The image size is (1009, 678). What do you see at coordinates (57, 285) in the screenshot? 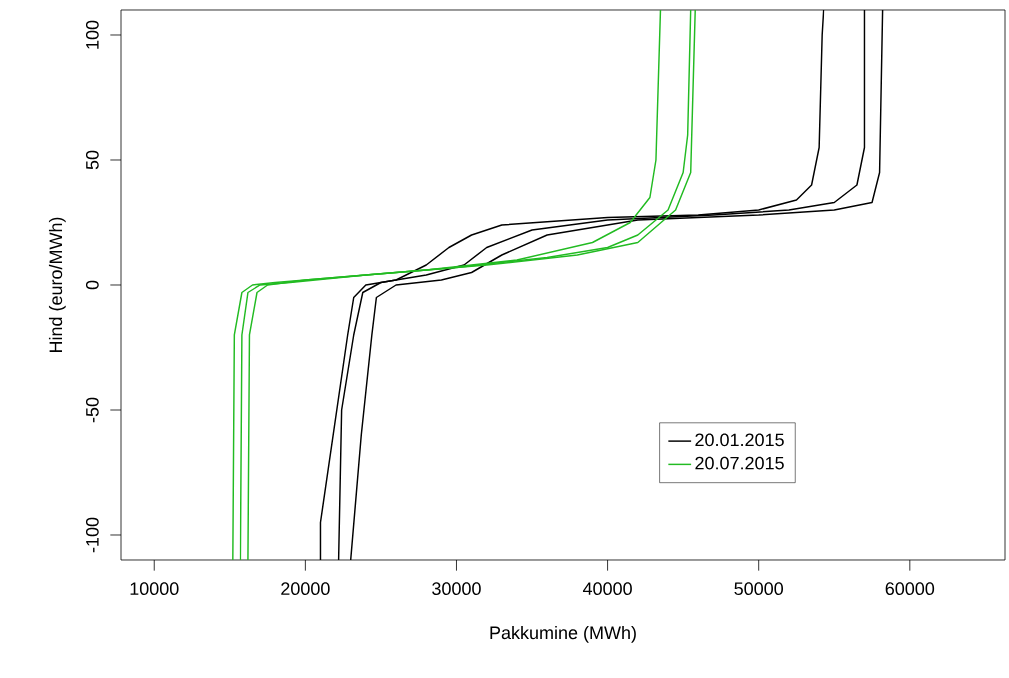
I see `y-axis-title: Hind (euro/MWh)` at bounding box center [57, 285].